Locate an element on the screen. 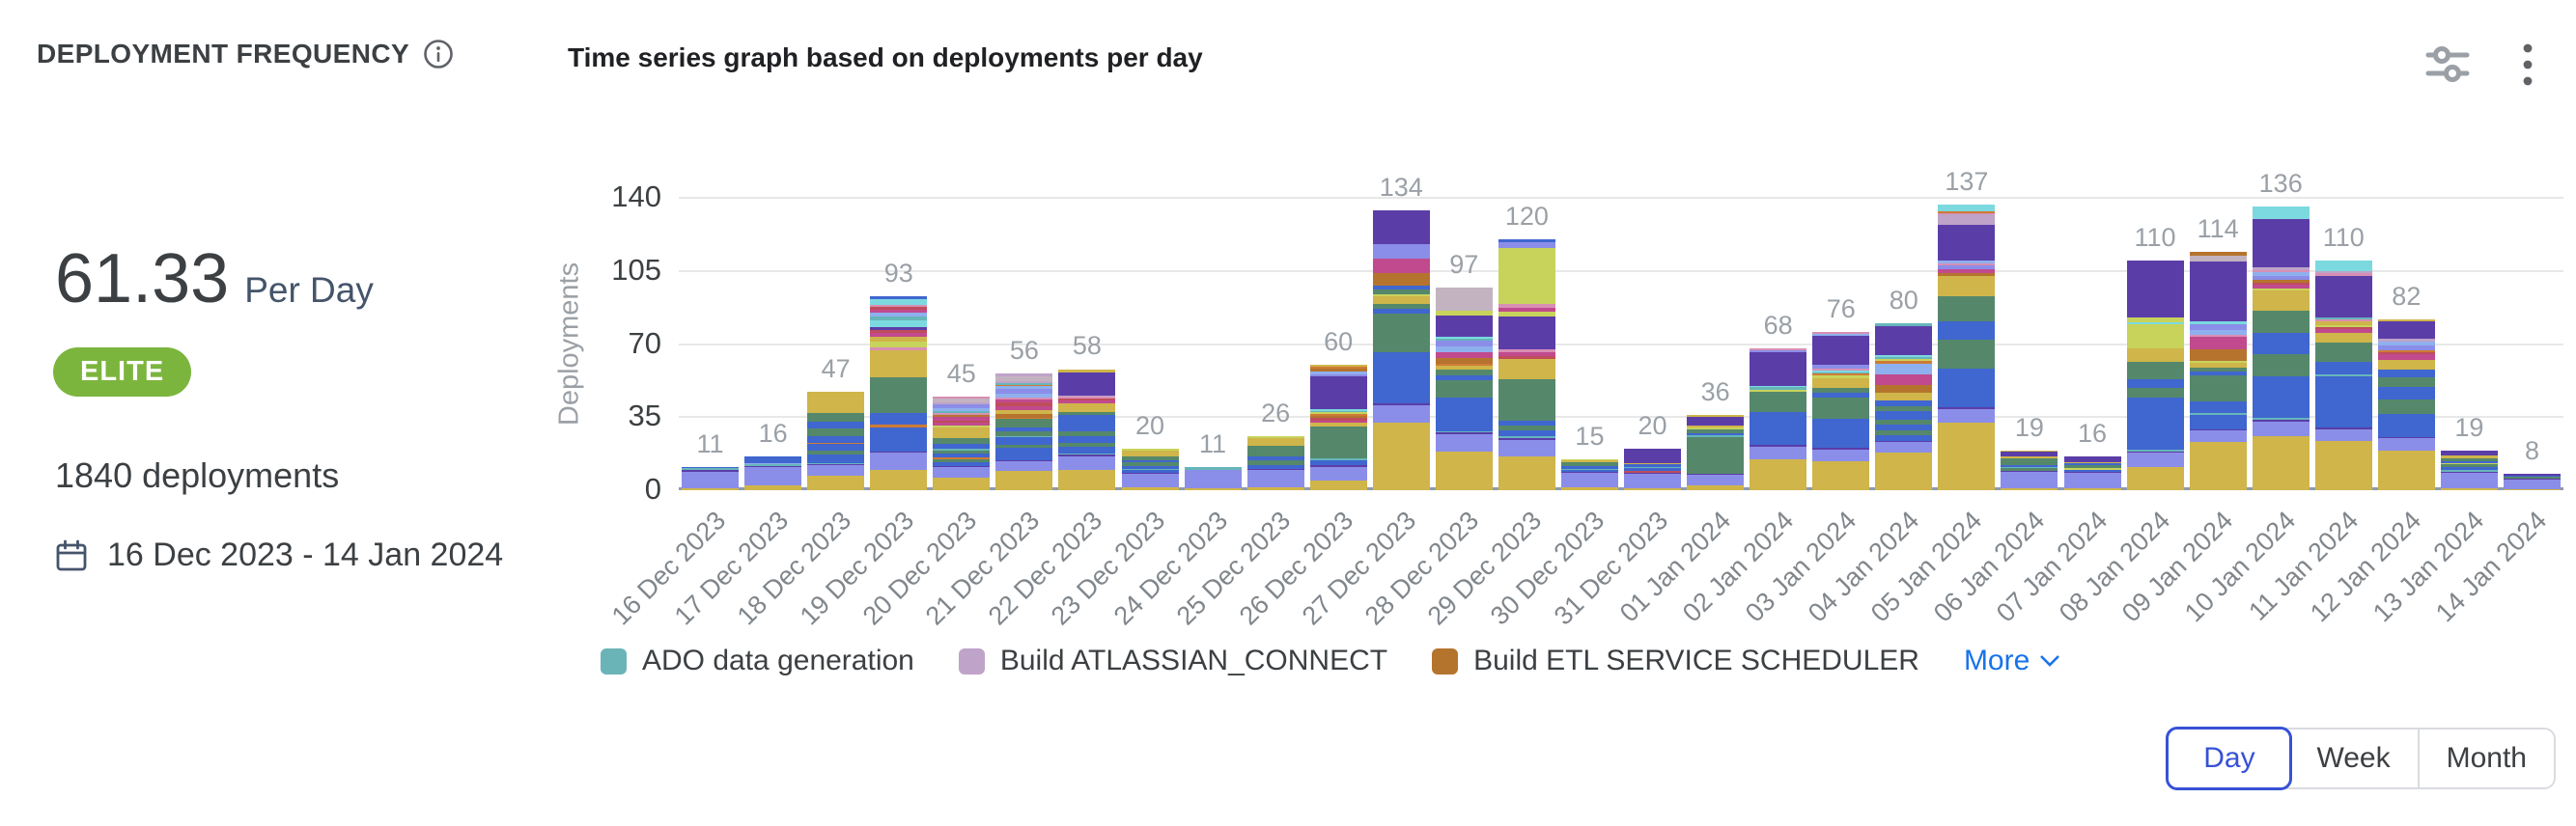 This screenshot has height=826, width=2576. granularity-month-button: Month is located at coordinates (2487, 758).